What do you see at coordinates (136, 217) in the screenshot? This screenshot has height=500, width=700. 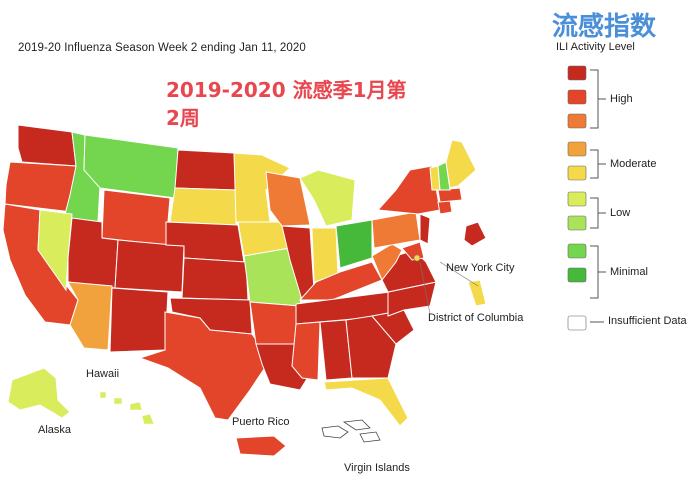 I see `state-wyoming` at bounding box center [136, 217].